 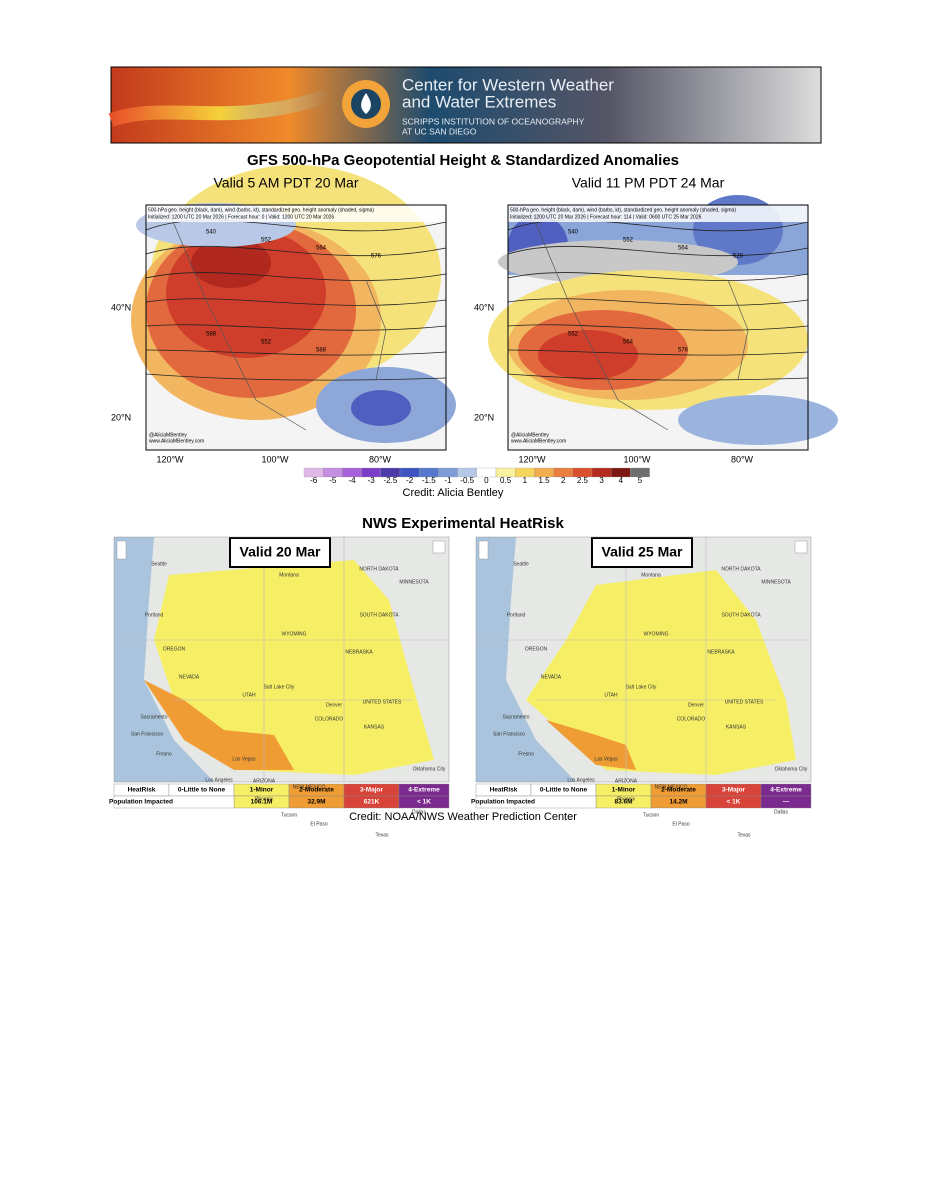 What do you see at coordinates (286, 183) in the screenshot?
I see `panel-title: Valid 5 AM PDT 20 Mar` at bounding box center [286, 183].